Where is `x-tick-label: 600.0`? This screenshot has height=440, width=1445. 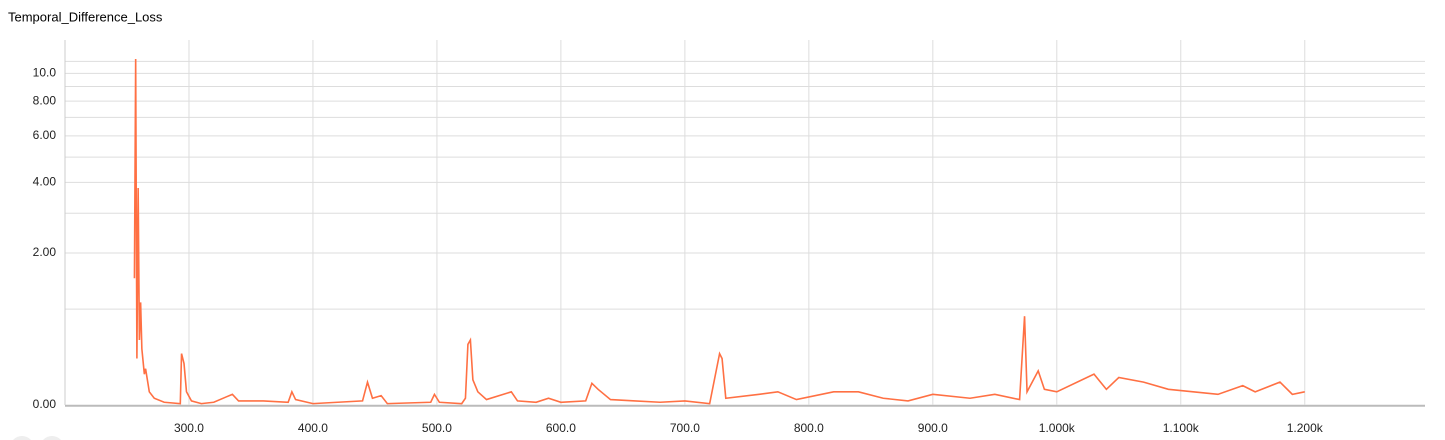 x-tick-label: 600.0 is located at coordinates (561, 428).